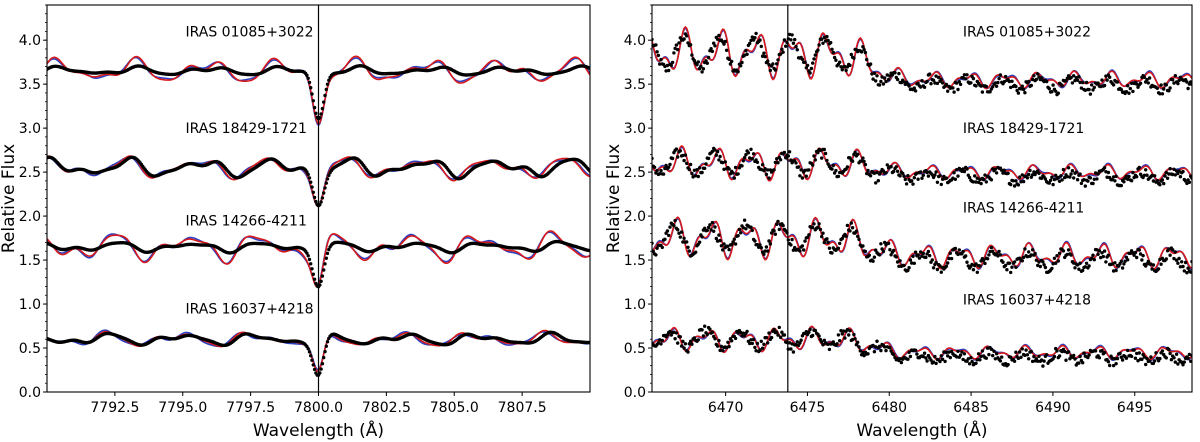 This screenshot has width=1200, height=442. What do you see at coordinates (1023, 208) in the screenshot?
I see `star-label: IRAS 14266-4211` at bounding box center [1023, 208].